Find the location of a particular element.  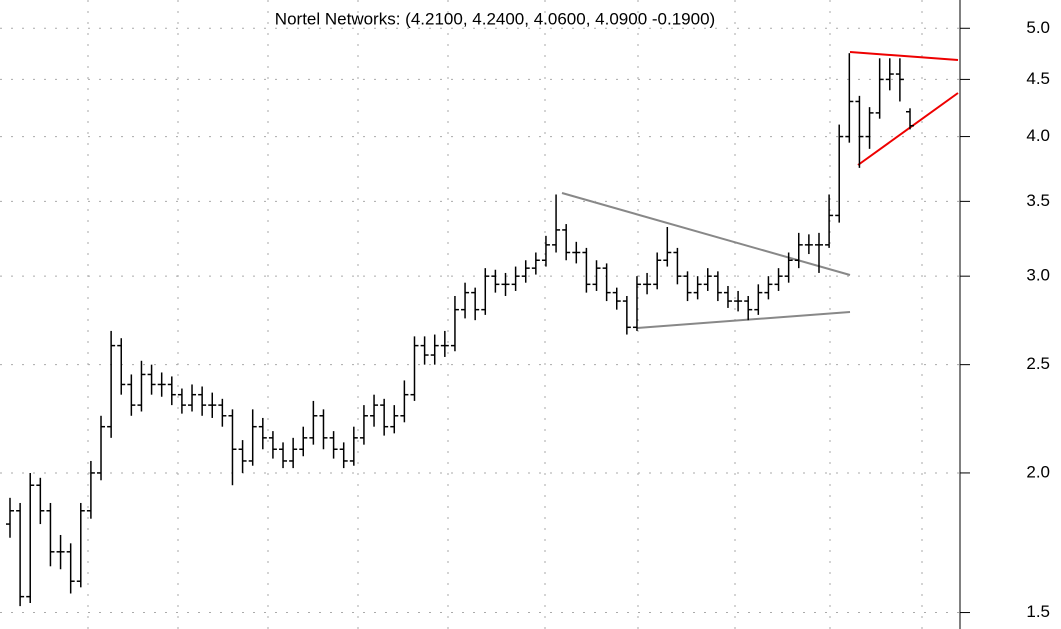

y-tick-label: 5.0 is located at coordinates (1038, 27).